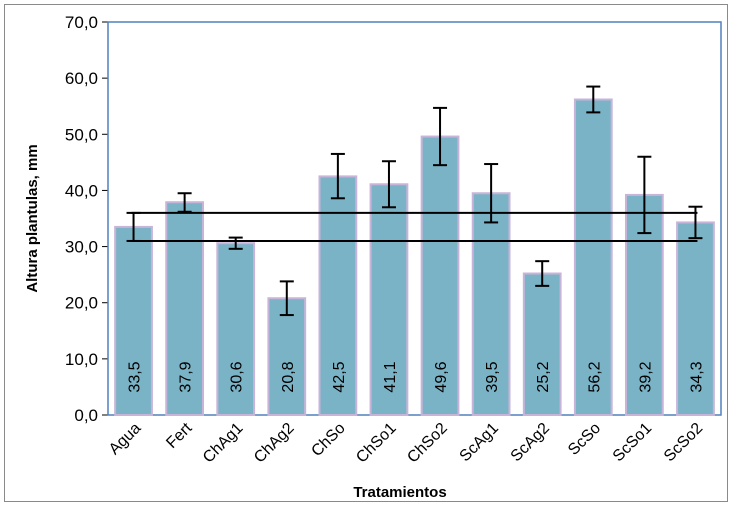 Image resolution: width=734 pixels, height=508 pixels. I want to click on error-bar-scso2, so click(695, 222).